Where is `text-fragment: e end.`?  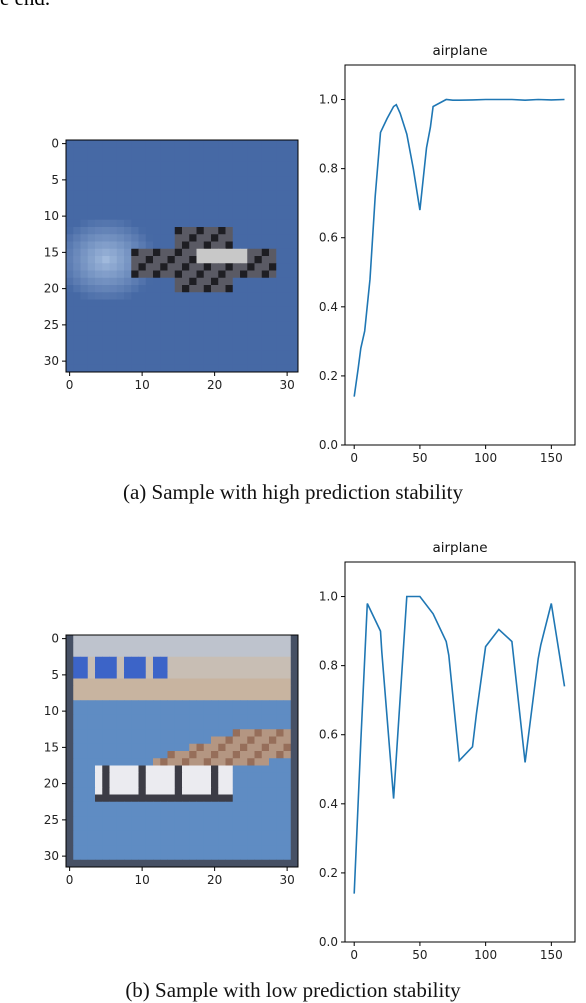 text-fragment: e end. is located at coordinates (25, 5).